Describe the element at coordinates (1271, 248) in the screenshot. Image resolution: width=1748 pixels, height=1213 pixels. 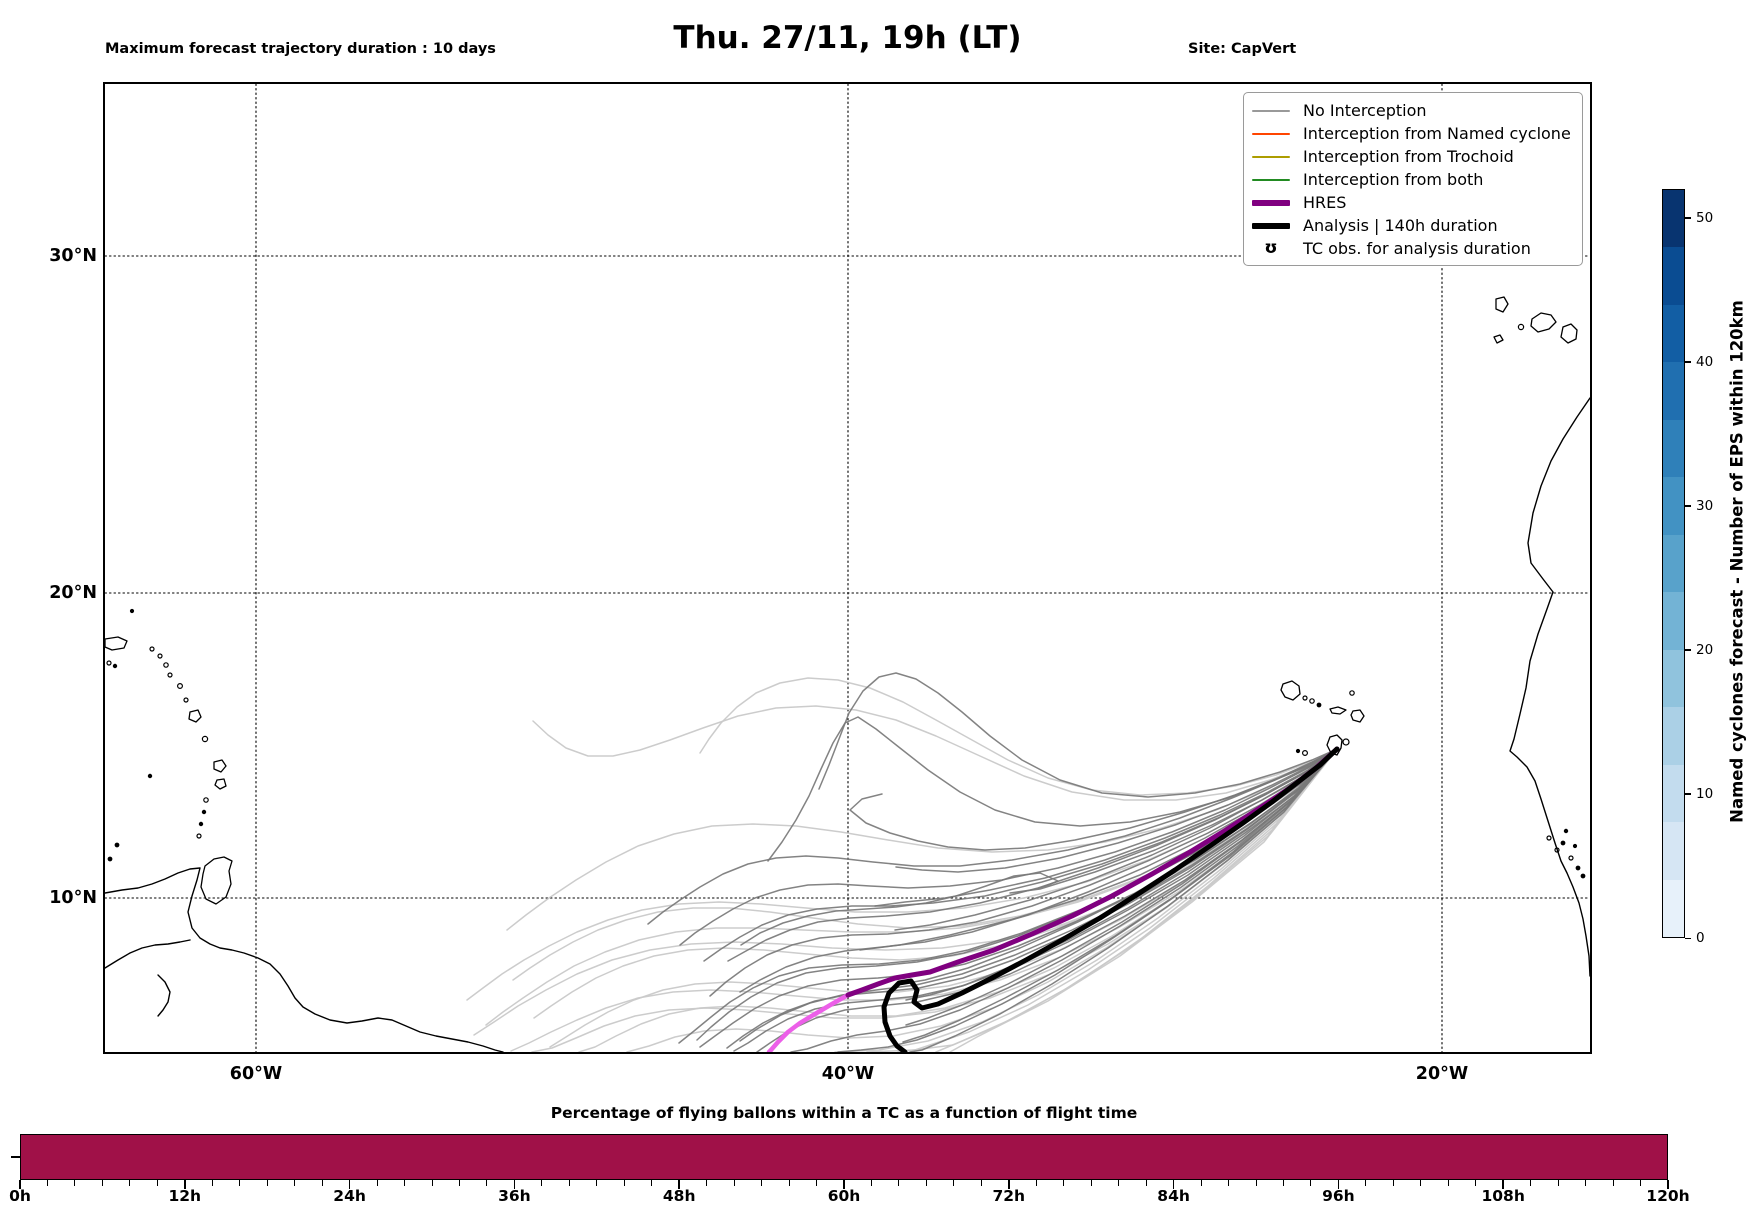
I see `cyclone-glyph: ʊ` at that location.